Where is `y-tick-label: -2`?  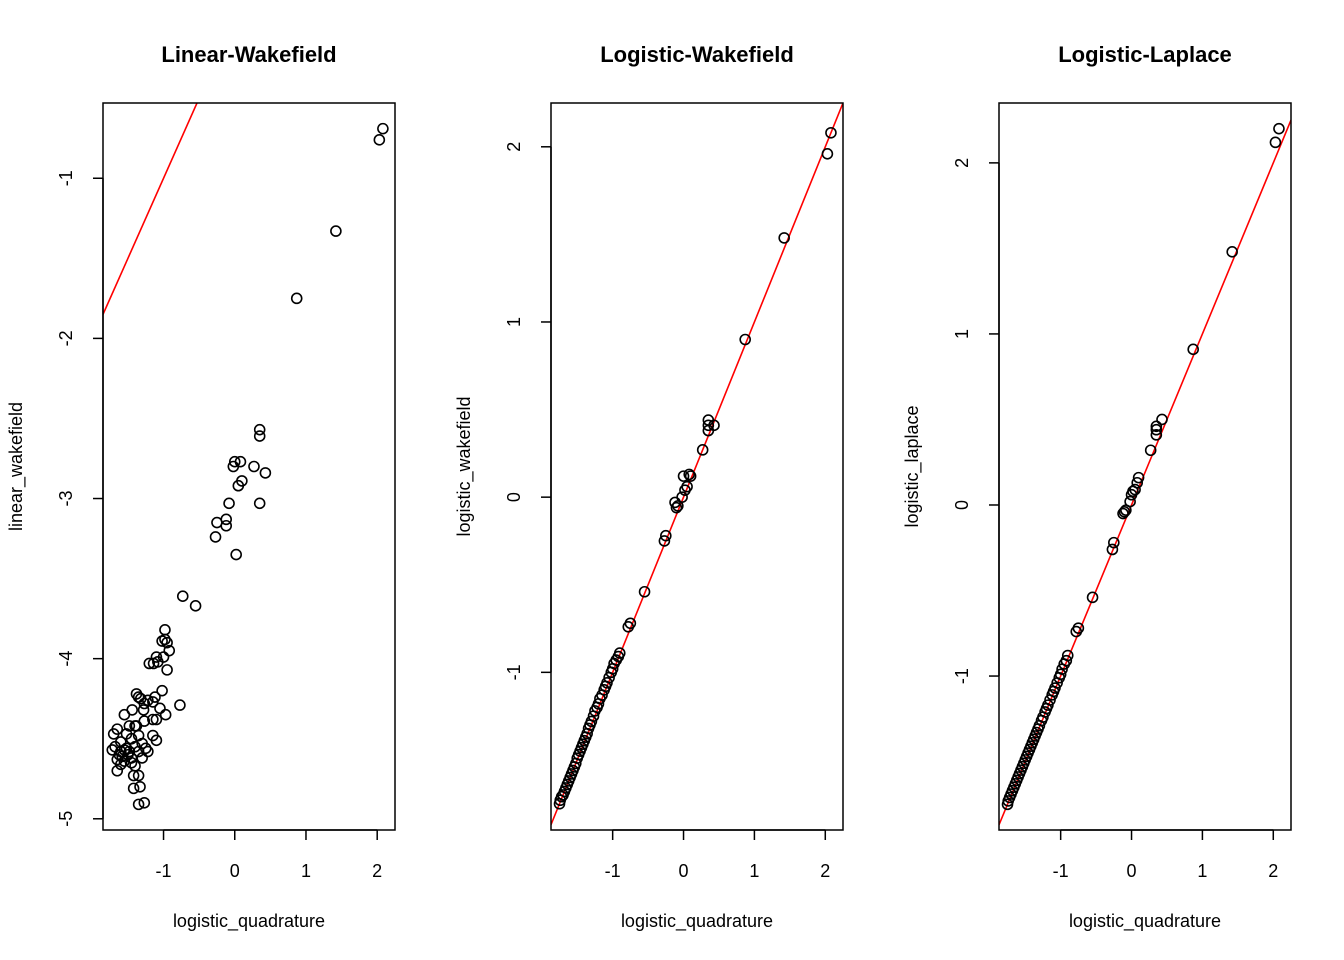 y-tick-label: -2 is located at coordinates (66, 338).